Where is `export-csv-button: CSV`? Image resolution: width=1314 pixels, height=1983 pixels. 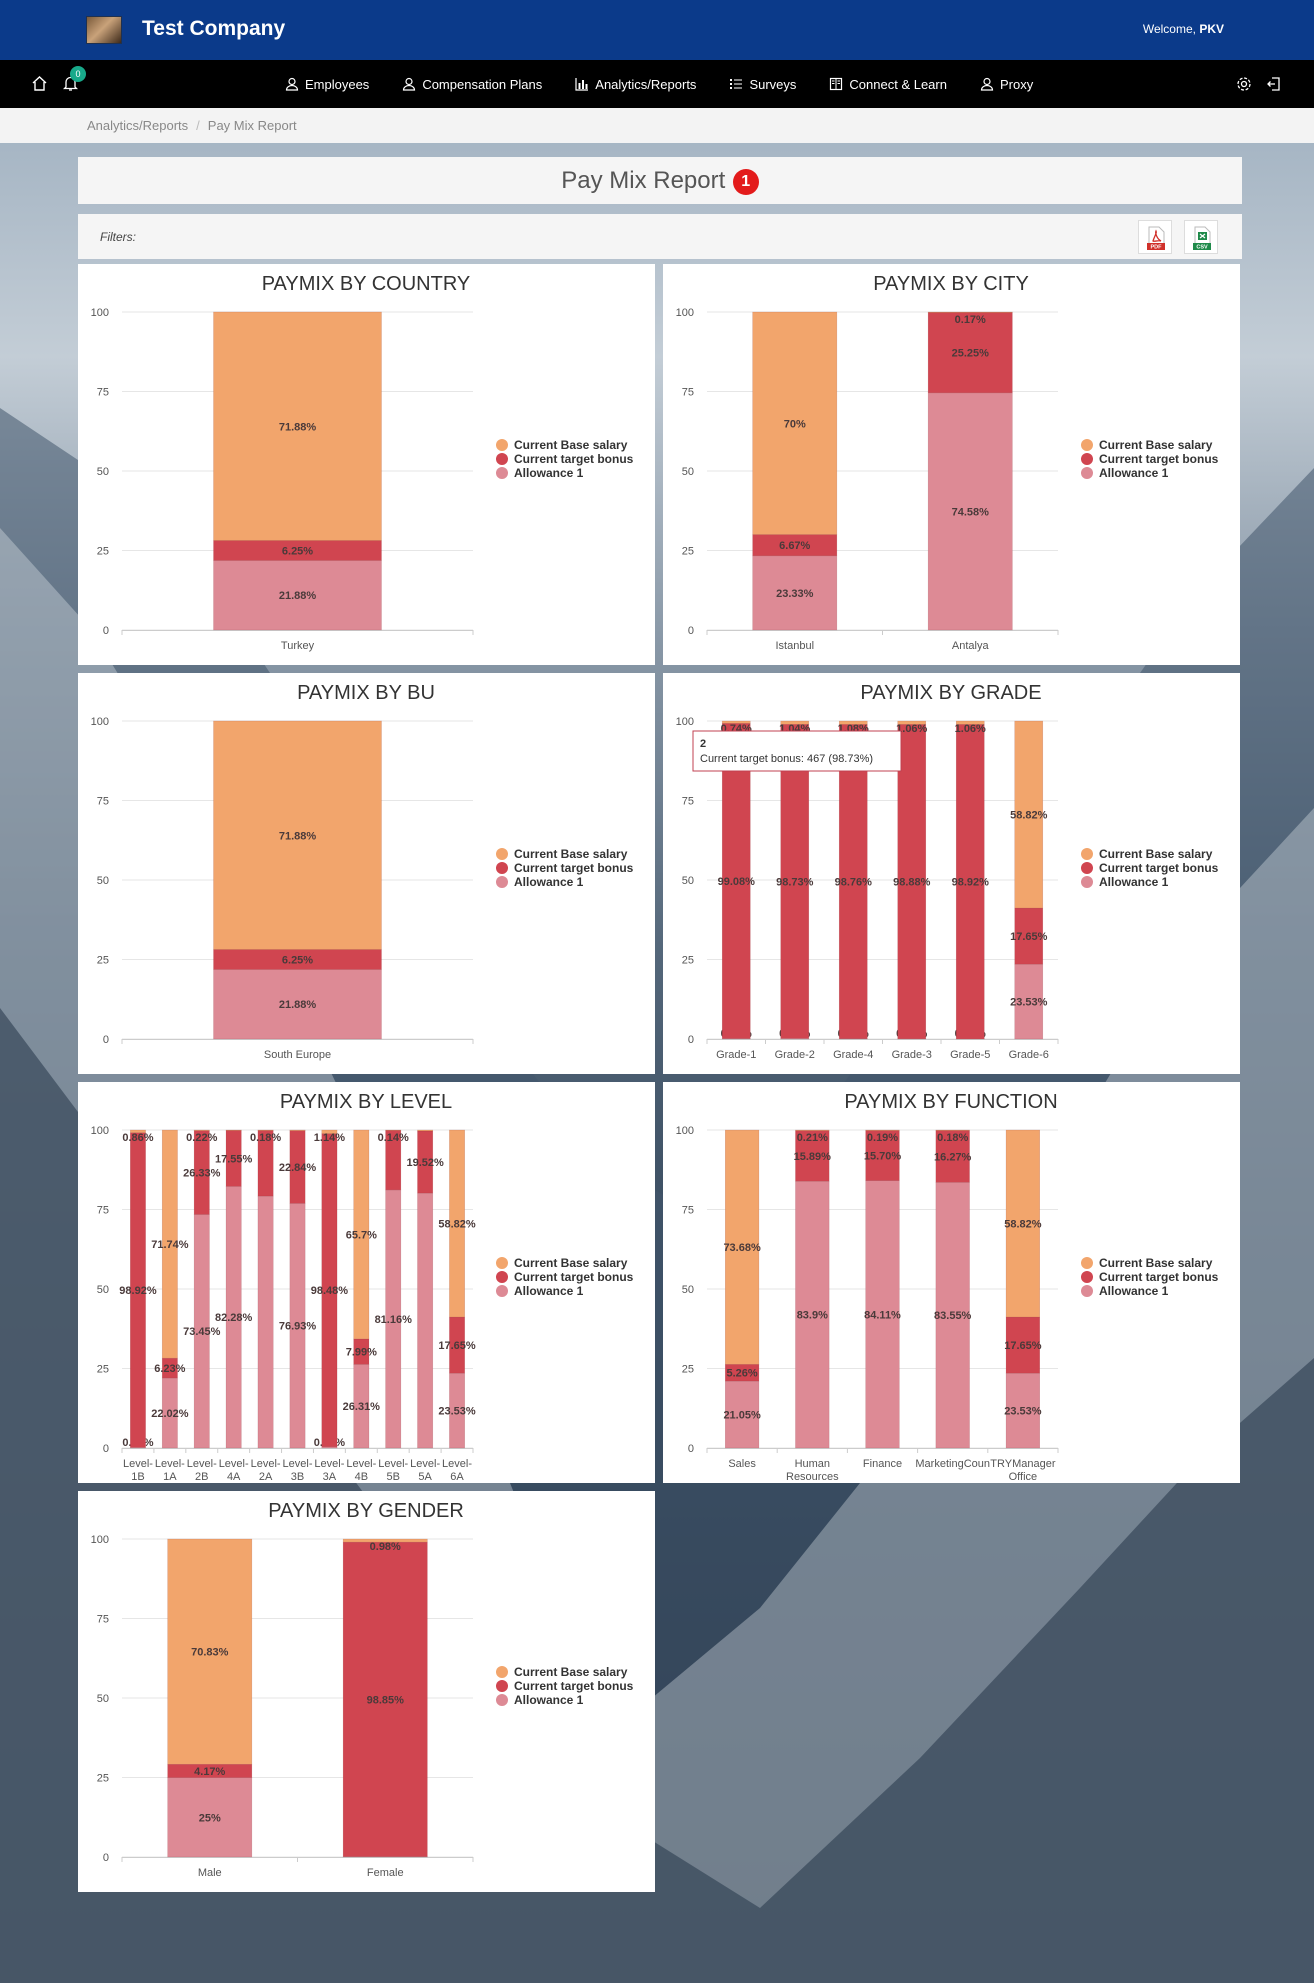 export-csv-button: CSV is located at coordinates (1201, 237).